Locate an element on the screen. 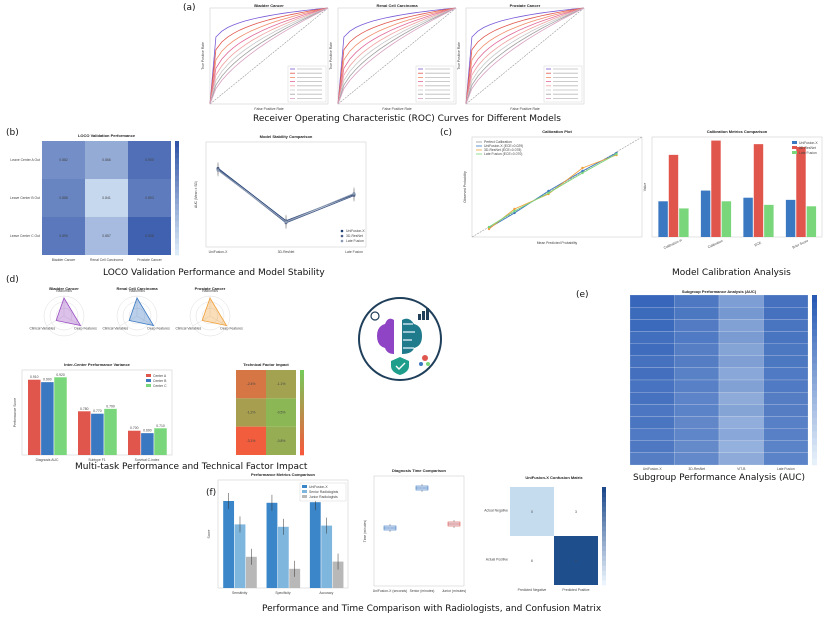 This screenshot has width=831, height=617. confusion-row-label: Actual Negative is located at coordinates (496, 511).